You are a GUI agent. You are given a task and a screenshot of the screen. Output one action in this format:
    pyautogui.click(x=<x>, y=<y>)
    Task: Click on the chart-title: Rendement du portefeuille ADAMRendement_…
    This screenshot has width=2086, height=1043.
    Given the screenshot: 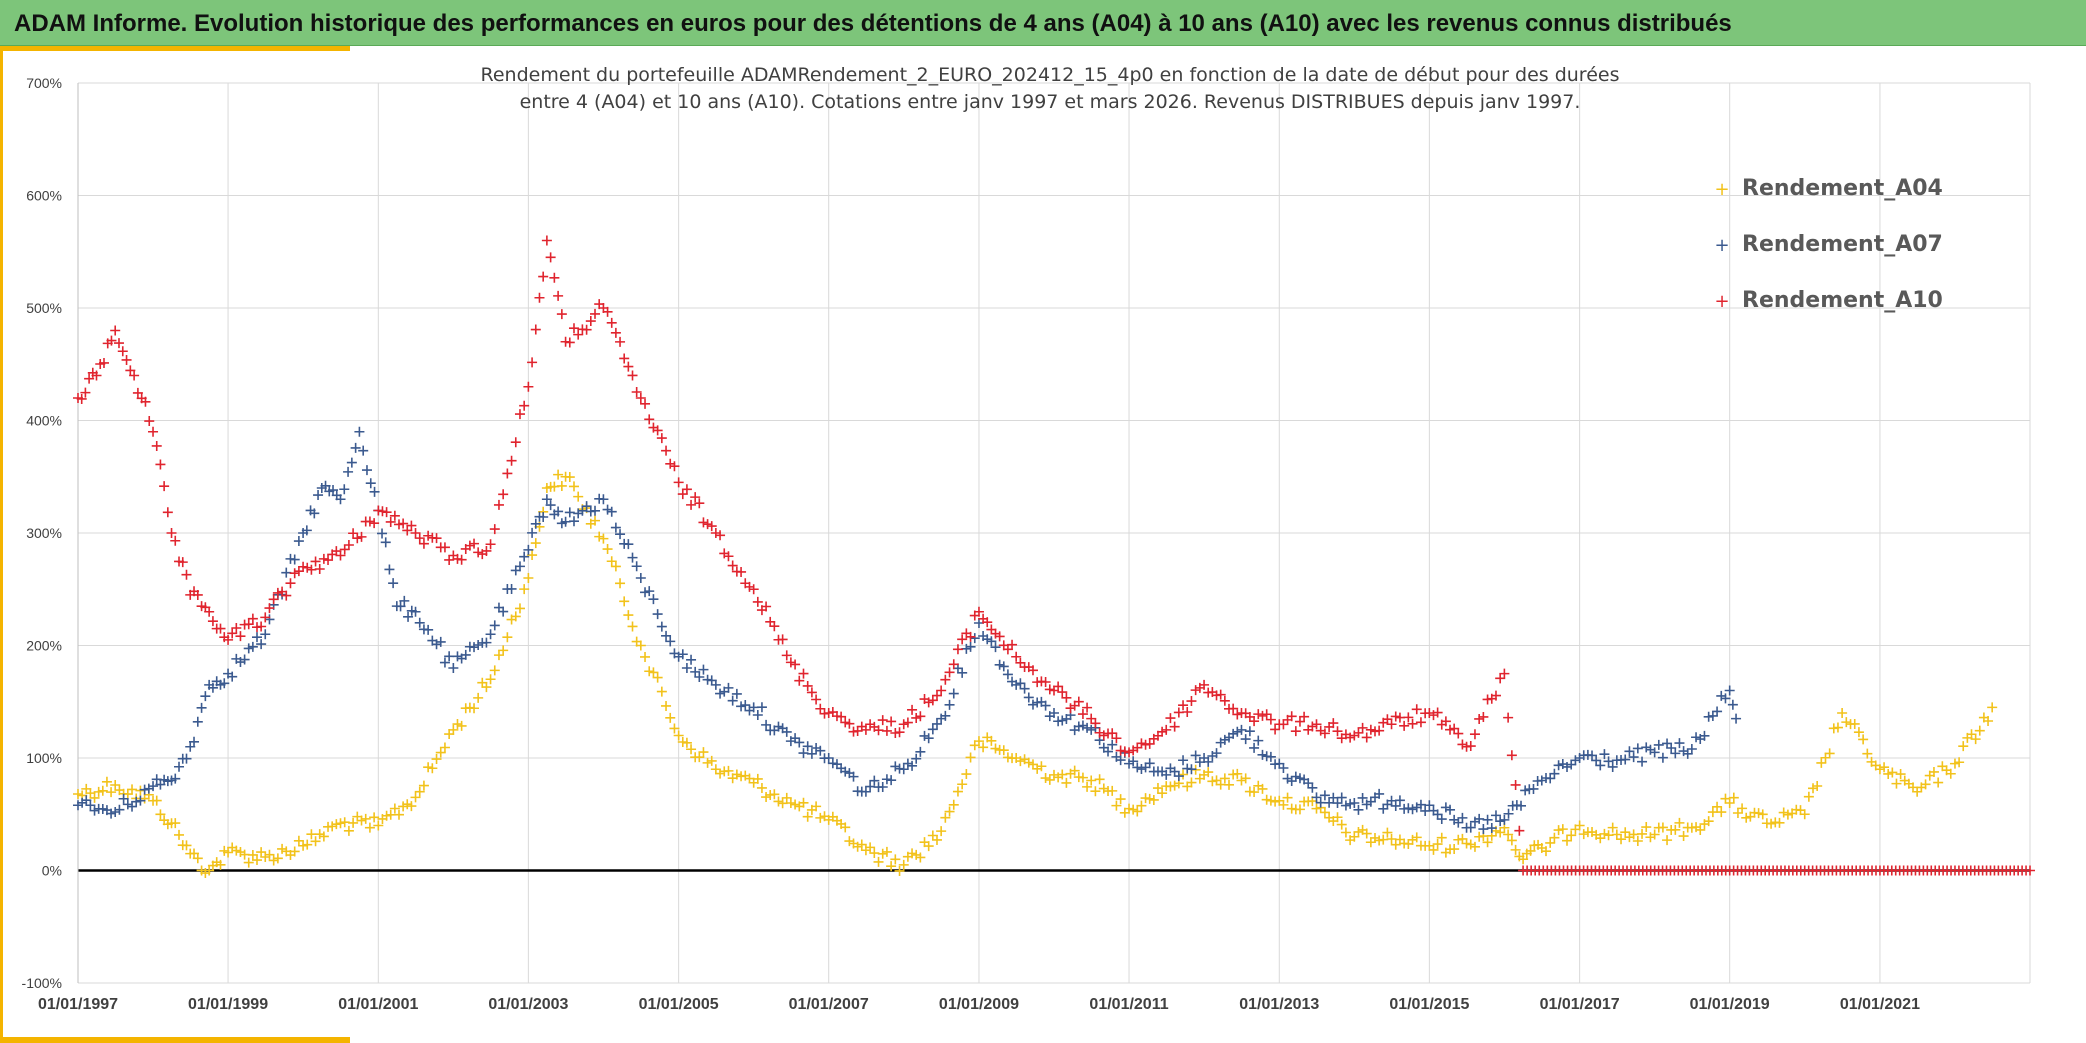 What is the action you would take?
    pyautogui.click(x=1050, y=89)
    